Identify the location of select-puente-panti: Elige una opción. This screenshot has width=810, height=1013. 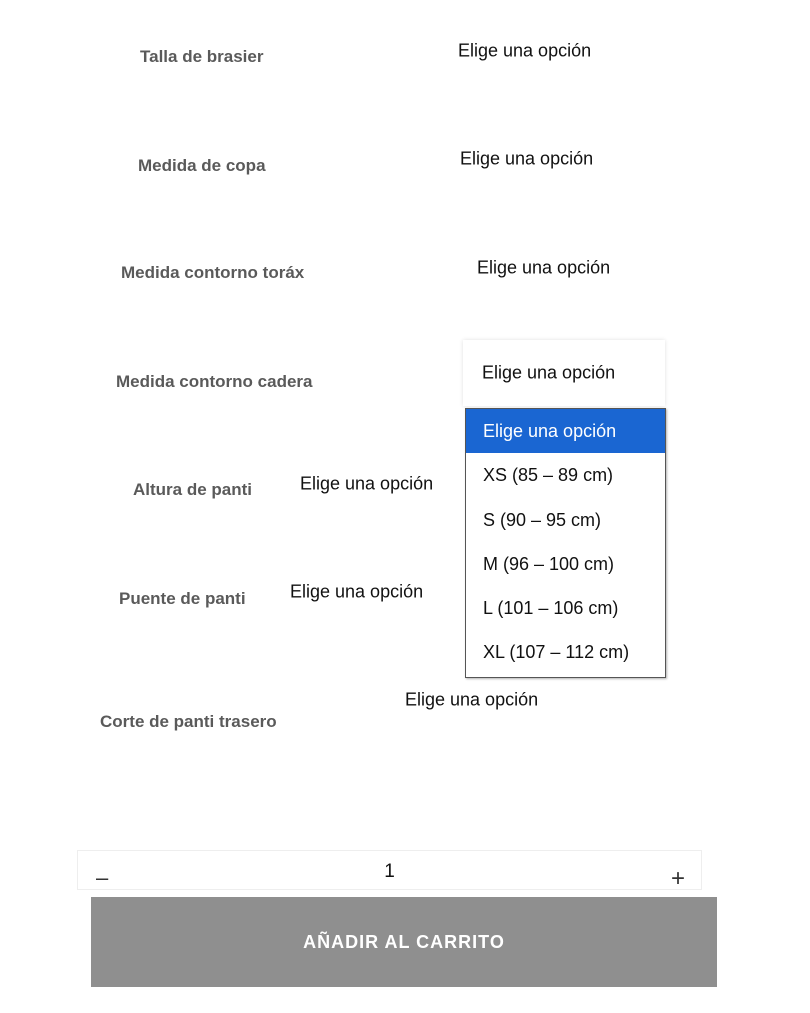
(357, 591).